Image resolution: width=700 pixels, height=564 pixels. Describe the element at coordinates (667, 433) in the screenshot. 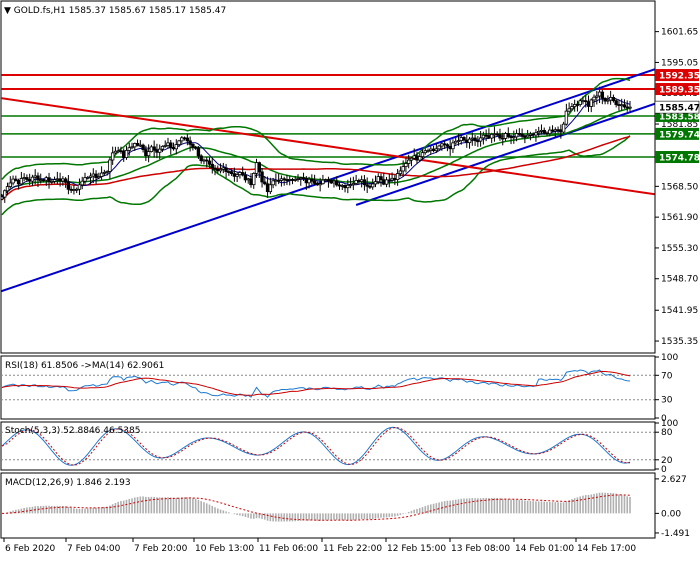

I see `stoch-tick-label: 80` at that location.